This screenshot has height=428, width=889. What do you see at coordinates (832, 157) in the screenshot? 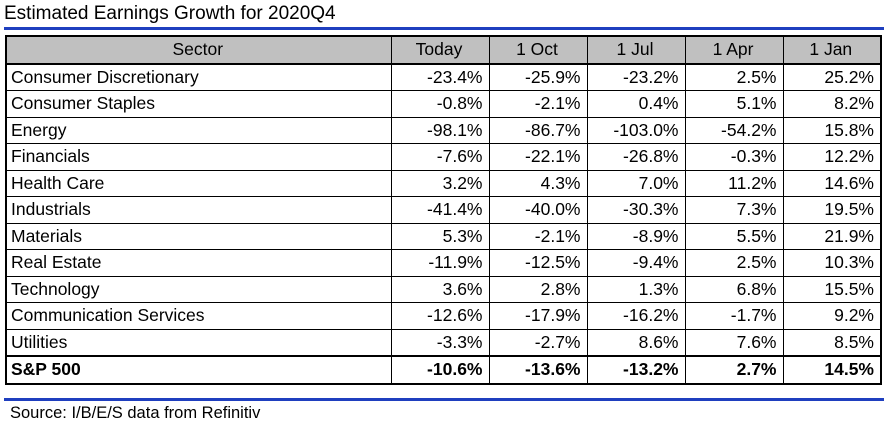
I see `value-cell: 12.2%` at bounding box center [832, 157].